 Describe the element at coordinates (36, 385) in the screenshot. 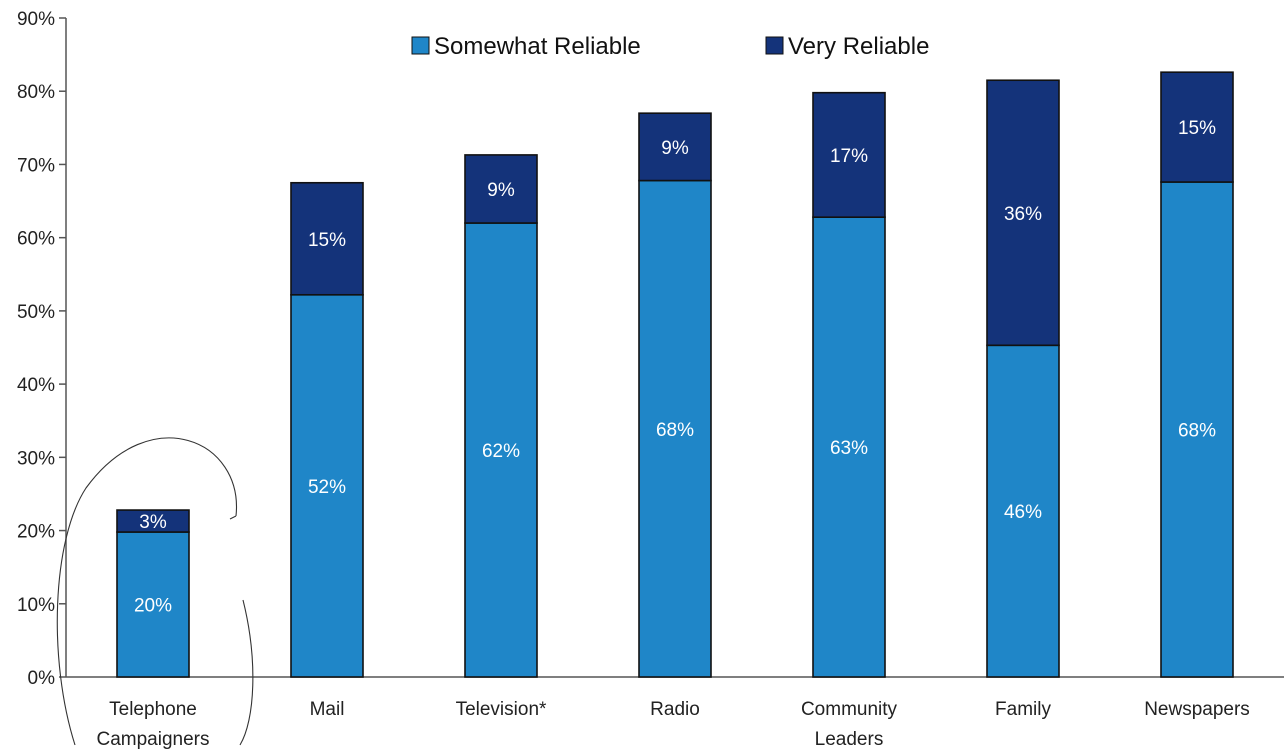

I see `y-tick-label: 40%` at that location.